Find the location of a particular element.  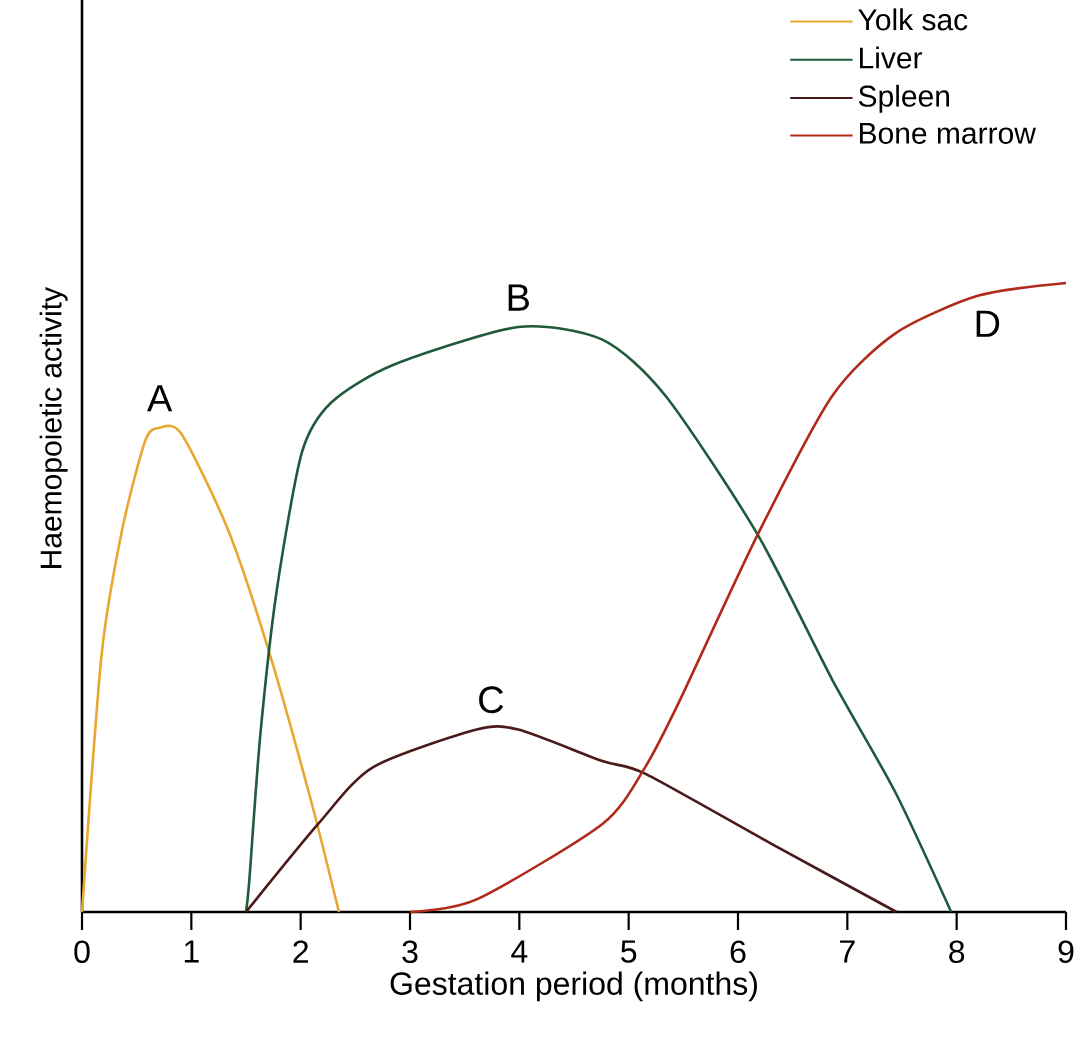

x-tick-label: 6 is located at coordinates (738, 952).